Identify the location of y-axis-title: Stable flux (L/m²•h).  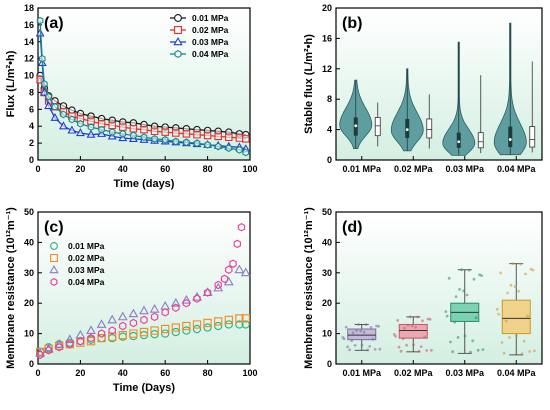
(309, 84).